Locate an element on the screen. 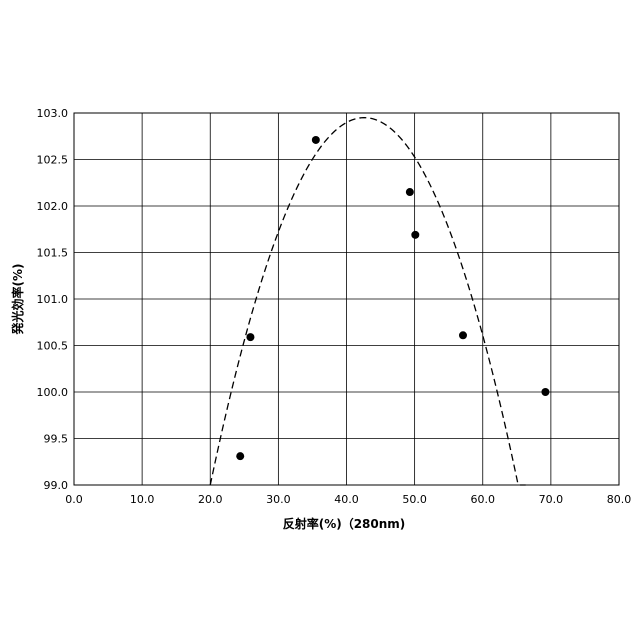 This screenshot has width=640, height=640. y-tick-label: 101.5 is located at coordinates (53, 253).